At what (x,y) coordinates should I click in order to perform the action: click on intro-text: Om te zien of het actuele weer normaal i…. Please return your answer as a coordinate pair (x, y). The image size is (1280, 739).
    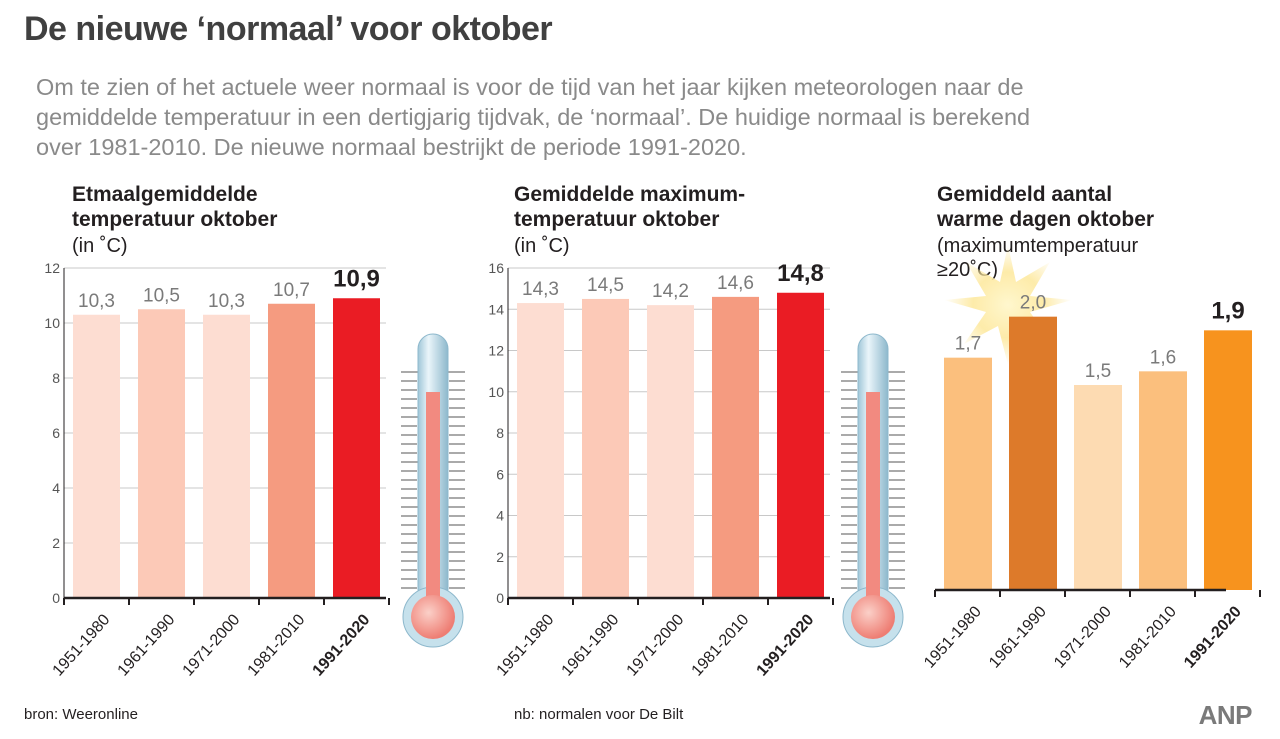
    Looking at the image, I should click on (641, 117).